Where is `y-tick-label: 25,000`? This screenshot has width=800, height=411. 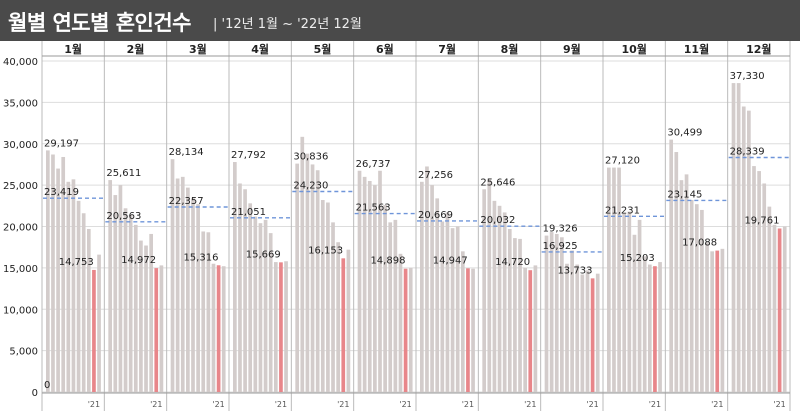 y-tick-label: 25,000 is located at coordinates (20, 186).